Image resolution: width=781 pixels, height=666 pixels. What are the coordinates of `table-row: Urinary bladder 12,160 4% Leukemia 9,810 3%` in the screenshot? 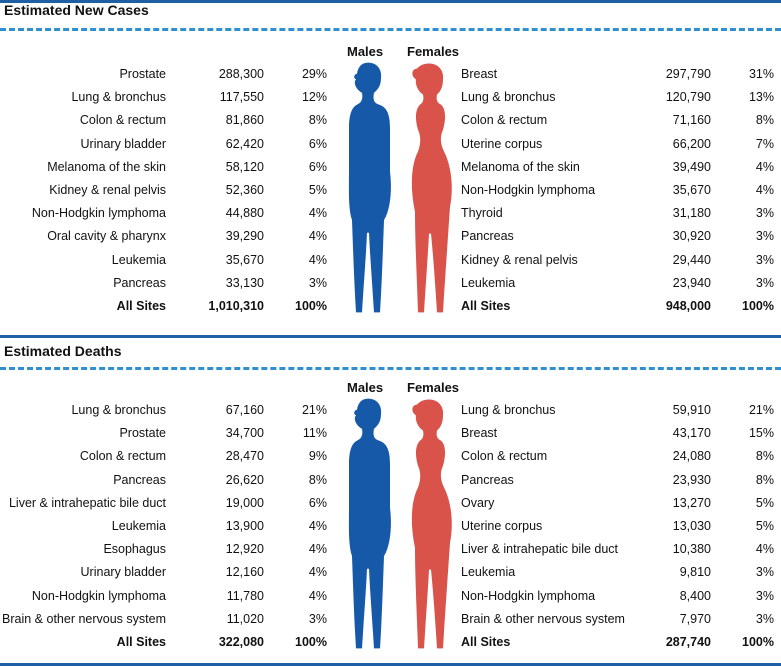 It's located at (390, 572).